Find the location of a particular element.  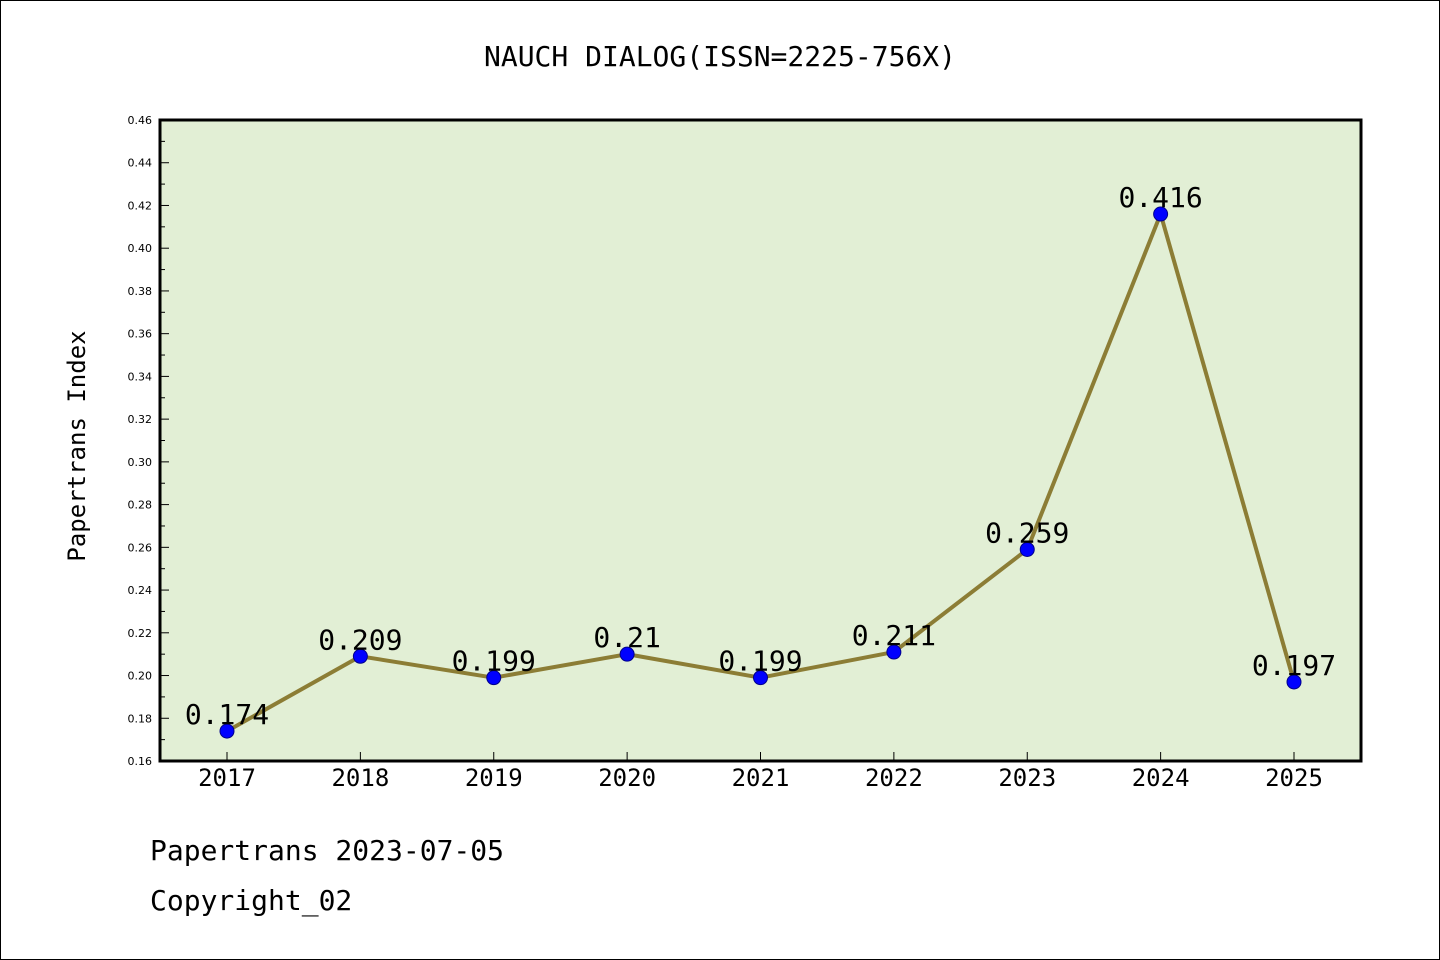

y-tick-label: 0.44 is located at coordinates (140, 163).